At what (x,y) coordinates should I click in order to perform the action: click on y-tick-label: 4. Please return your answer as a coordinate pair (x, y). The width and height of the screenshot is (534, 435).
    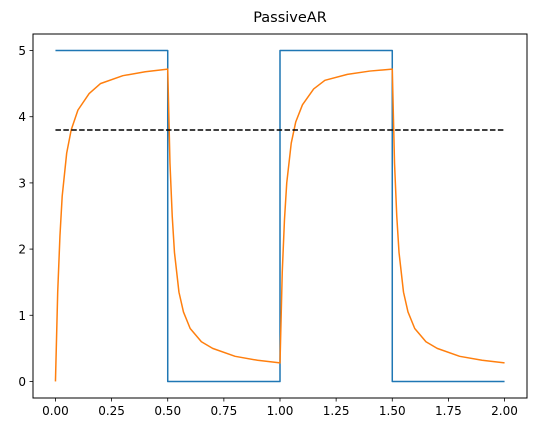
    Looking at the image, I should click on (22, 117).